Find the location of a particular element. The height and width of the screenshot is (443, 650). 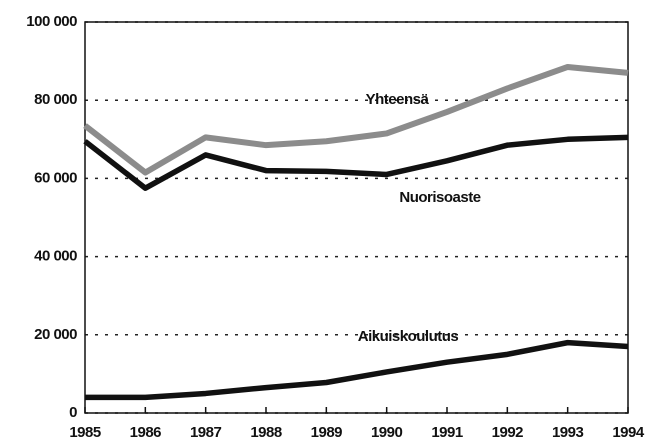

series-label: Yhteensä is located at coordinates (398, 99).